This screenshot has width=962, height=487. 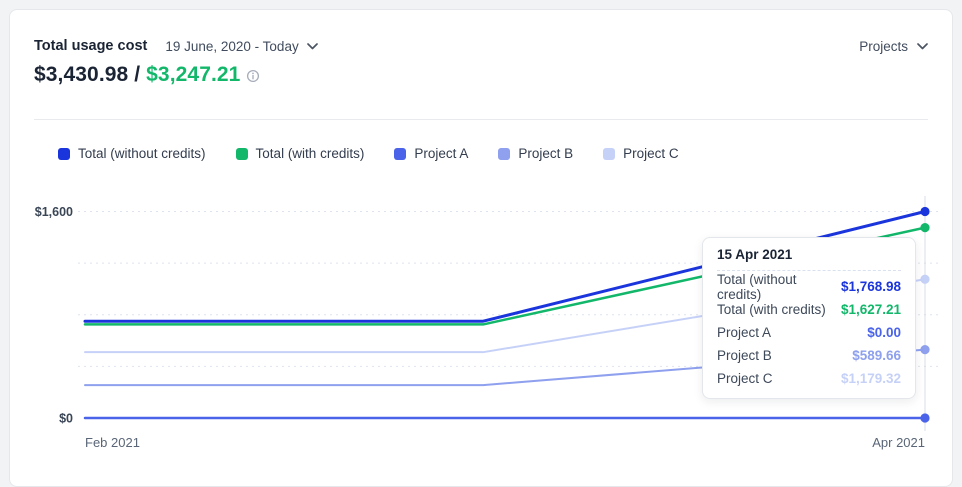 I want to click on tooltip-row: Project B $589.66, so click(x=809, y=355).